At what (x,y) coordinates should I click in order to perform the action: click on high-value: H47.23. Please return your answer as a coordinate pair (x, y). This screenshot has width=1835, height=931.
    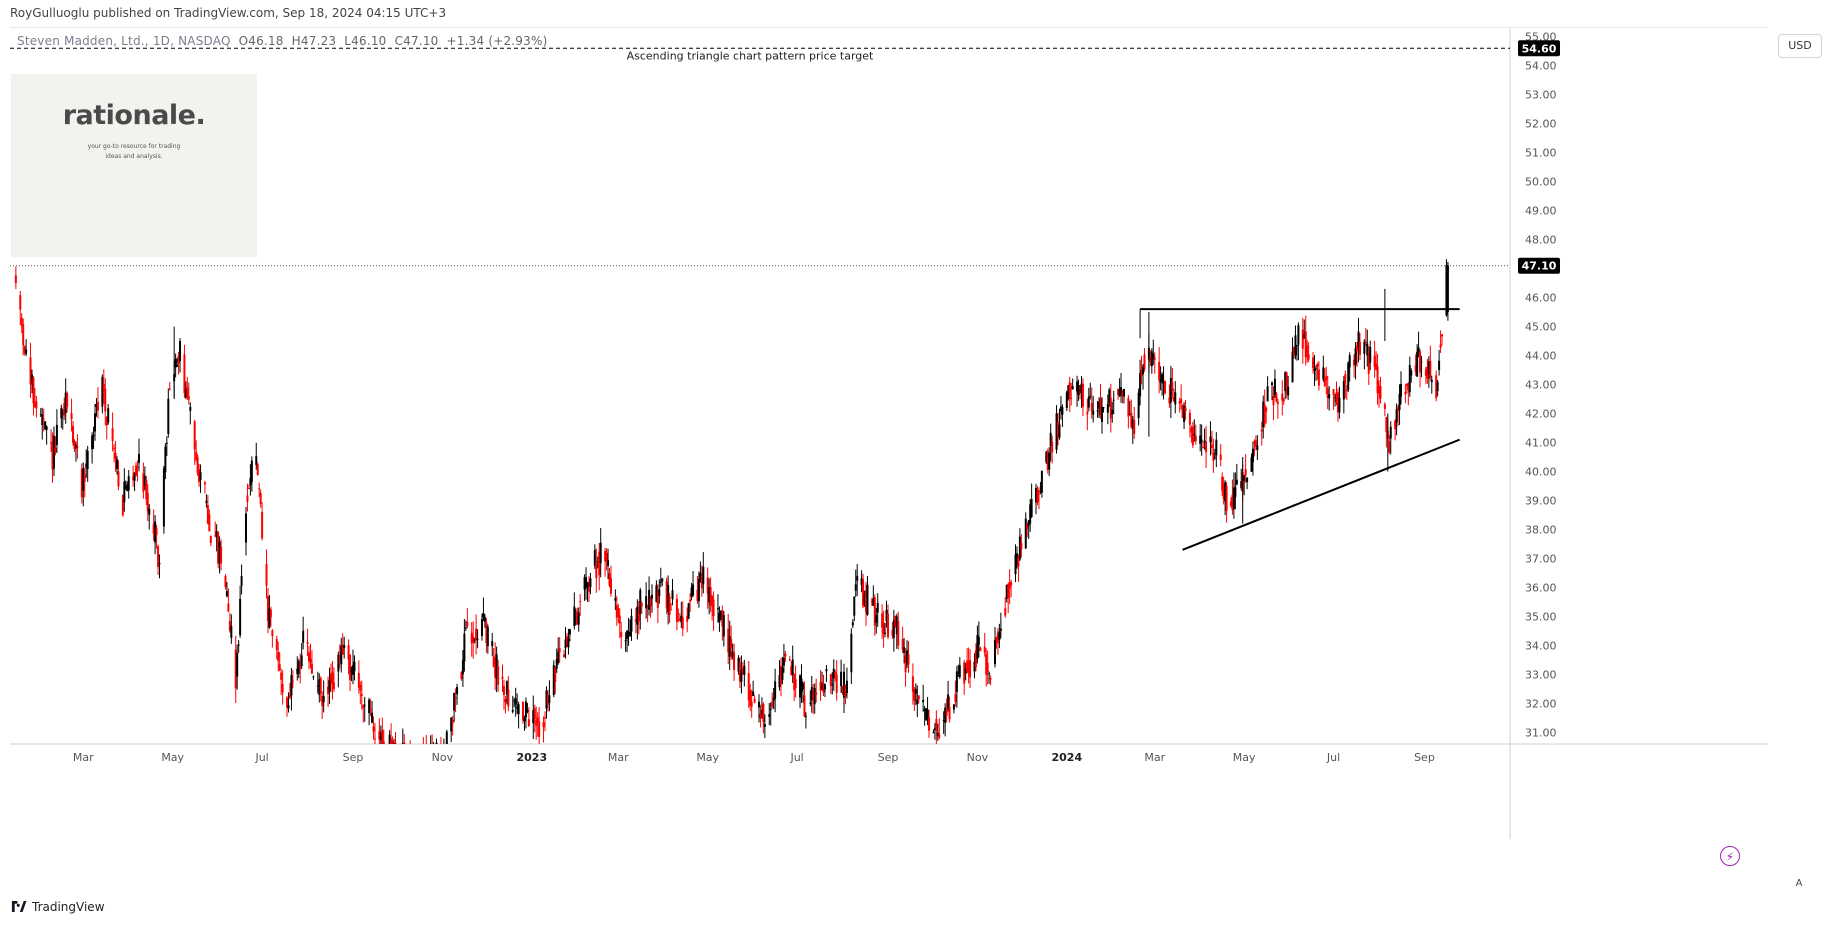
    Looking at the image, I should click on (314, 41).